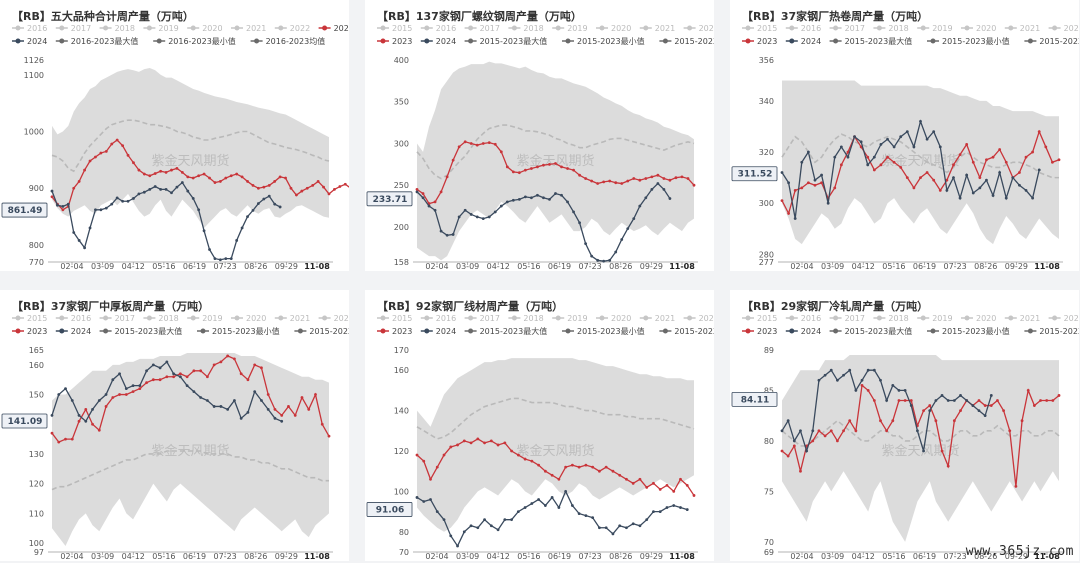  I want to click on series-line-2023, so click(920, 435).